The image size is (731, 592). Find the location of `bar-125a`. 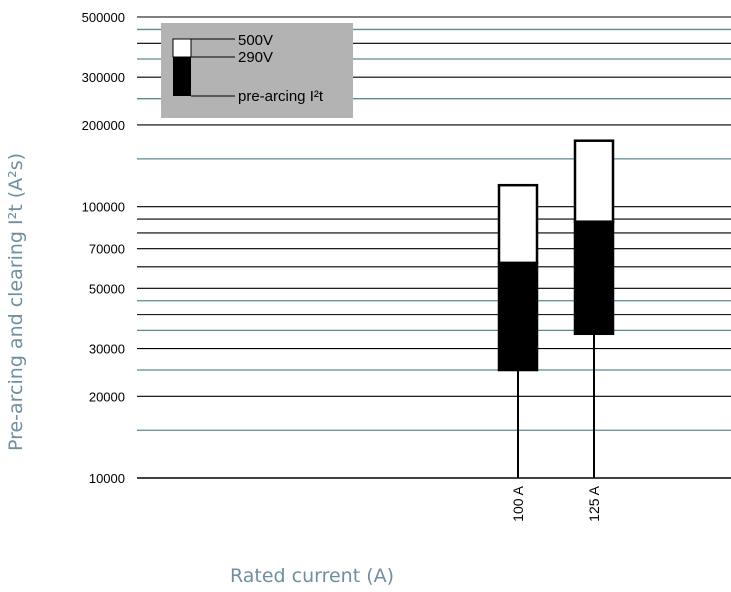

bar-125a is located at coordinates (594, 308).